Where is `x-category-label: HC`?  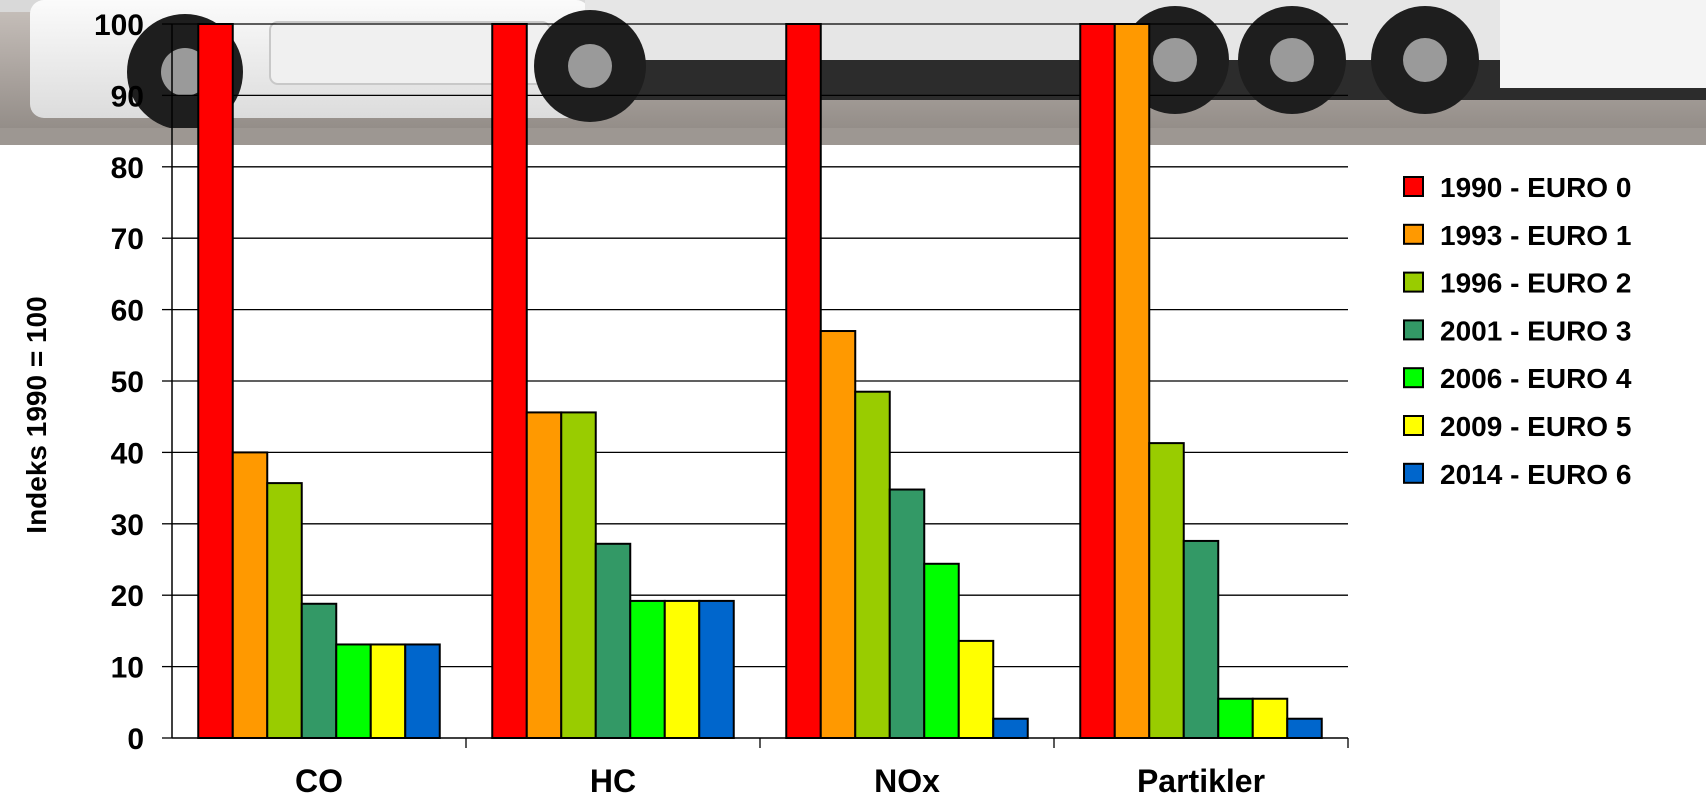 x-category-label: HC is located at coordinates (613, 781).